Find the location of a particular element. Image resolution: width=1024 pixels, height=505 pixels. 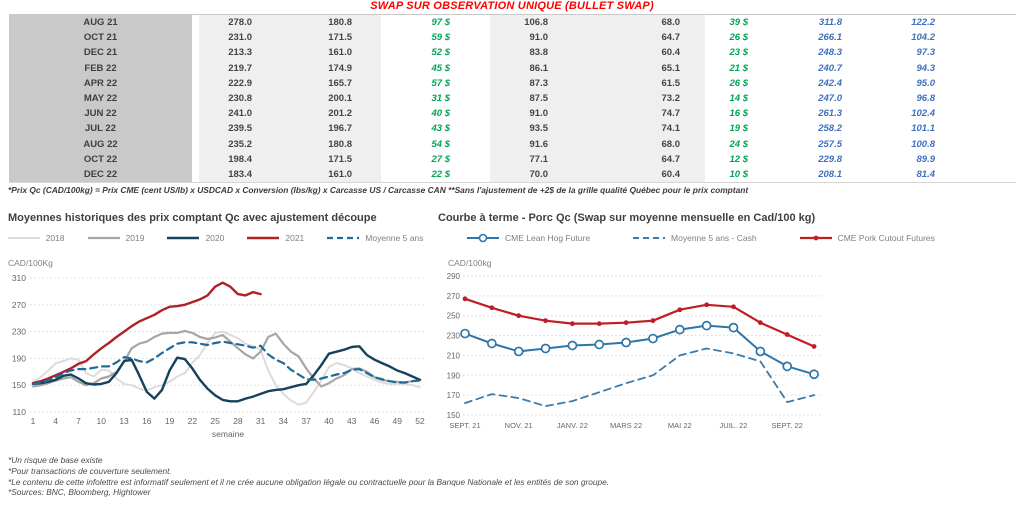

table-cell: 86.1 is located at coordinates (543, 68).